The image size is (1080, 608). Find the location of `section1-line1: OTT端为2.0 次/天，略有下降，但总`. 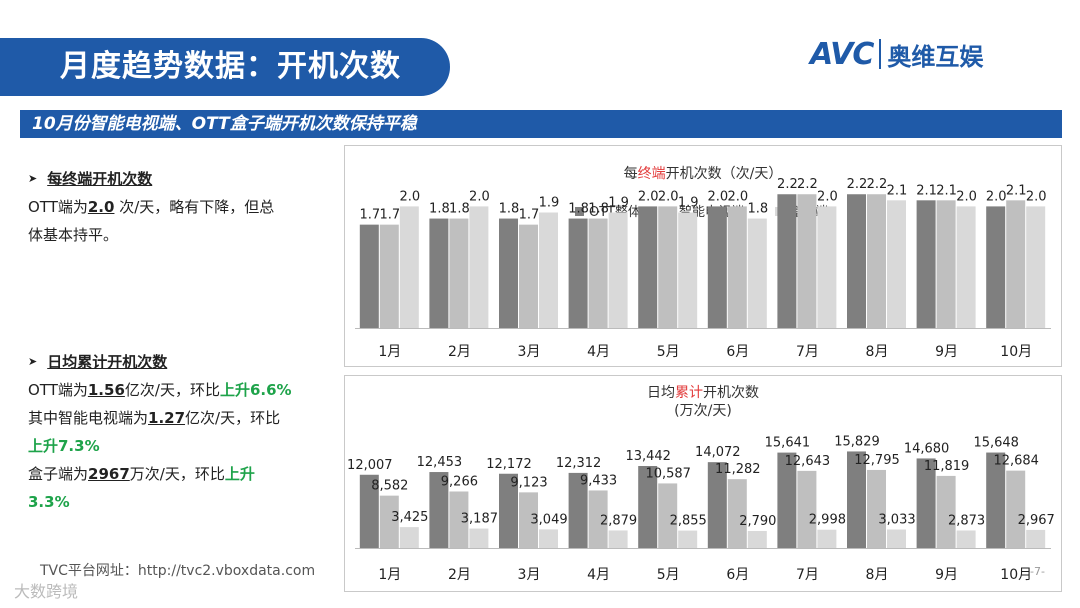

section1-line1: OTT端为2.0 次/天，略有下降，但总 is located at coordinates (151, 207).